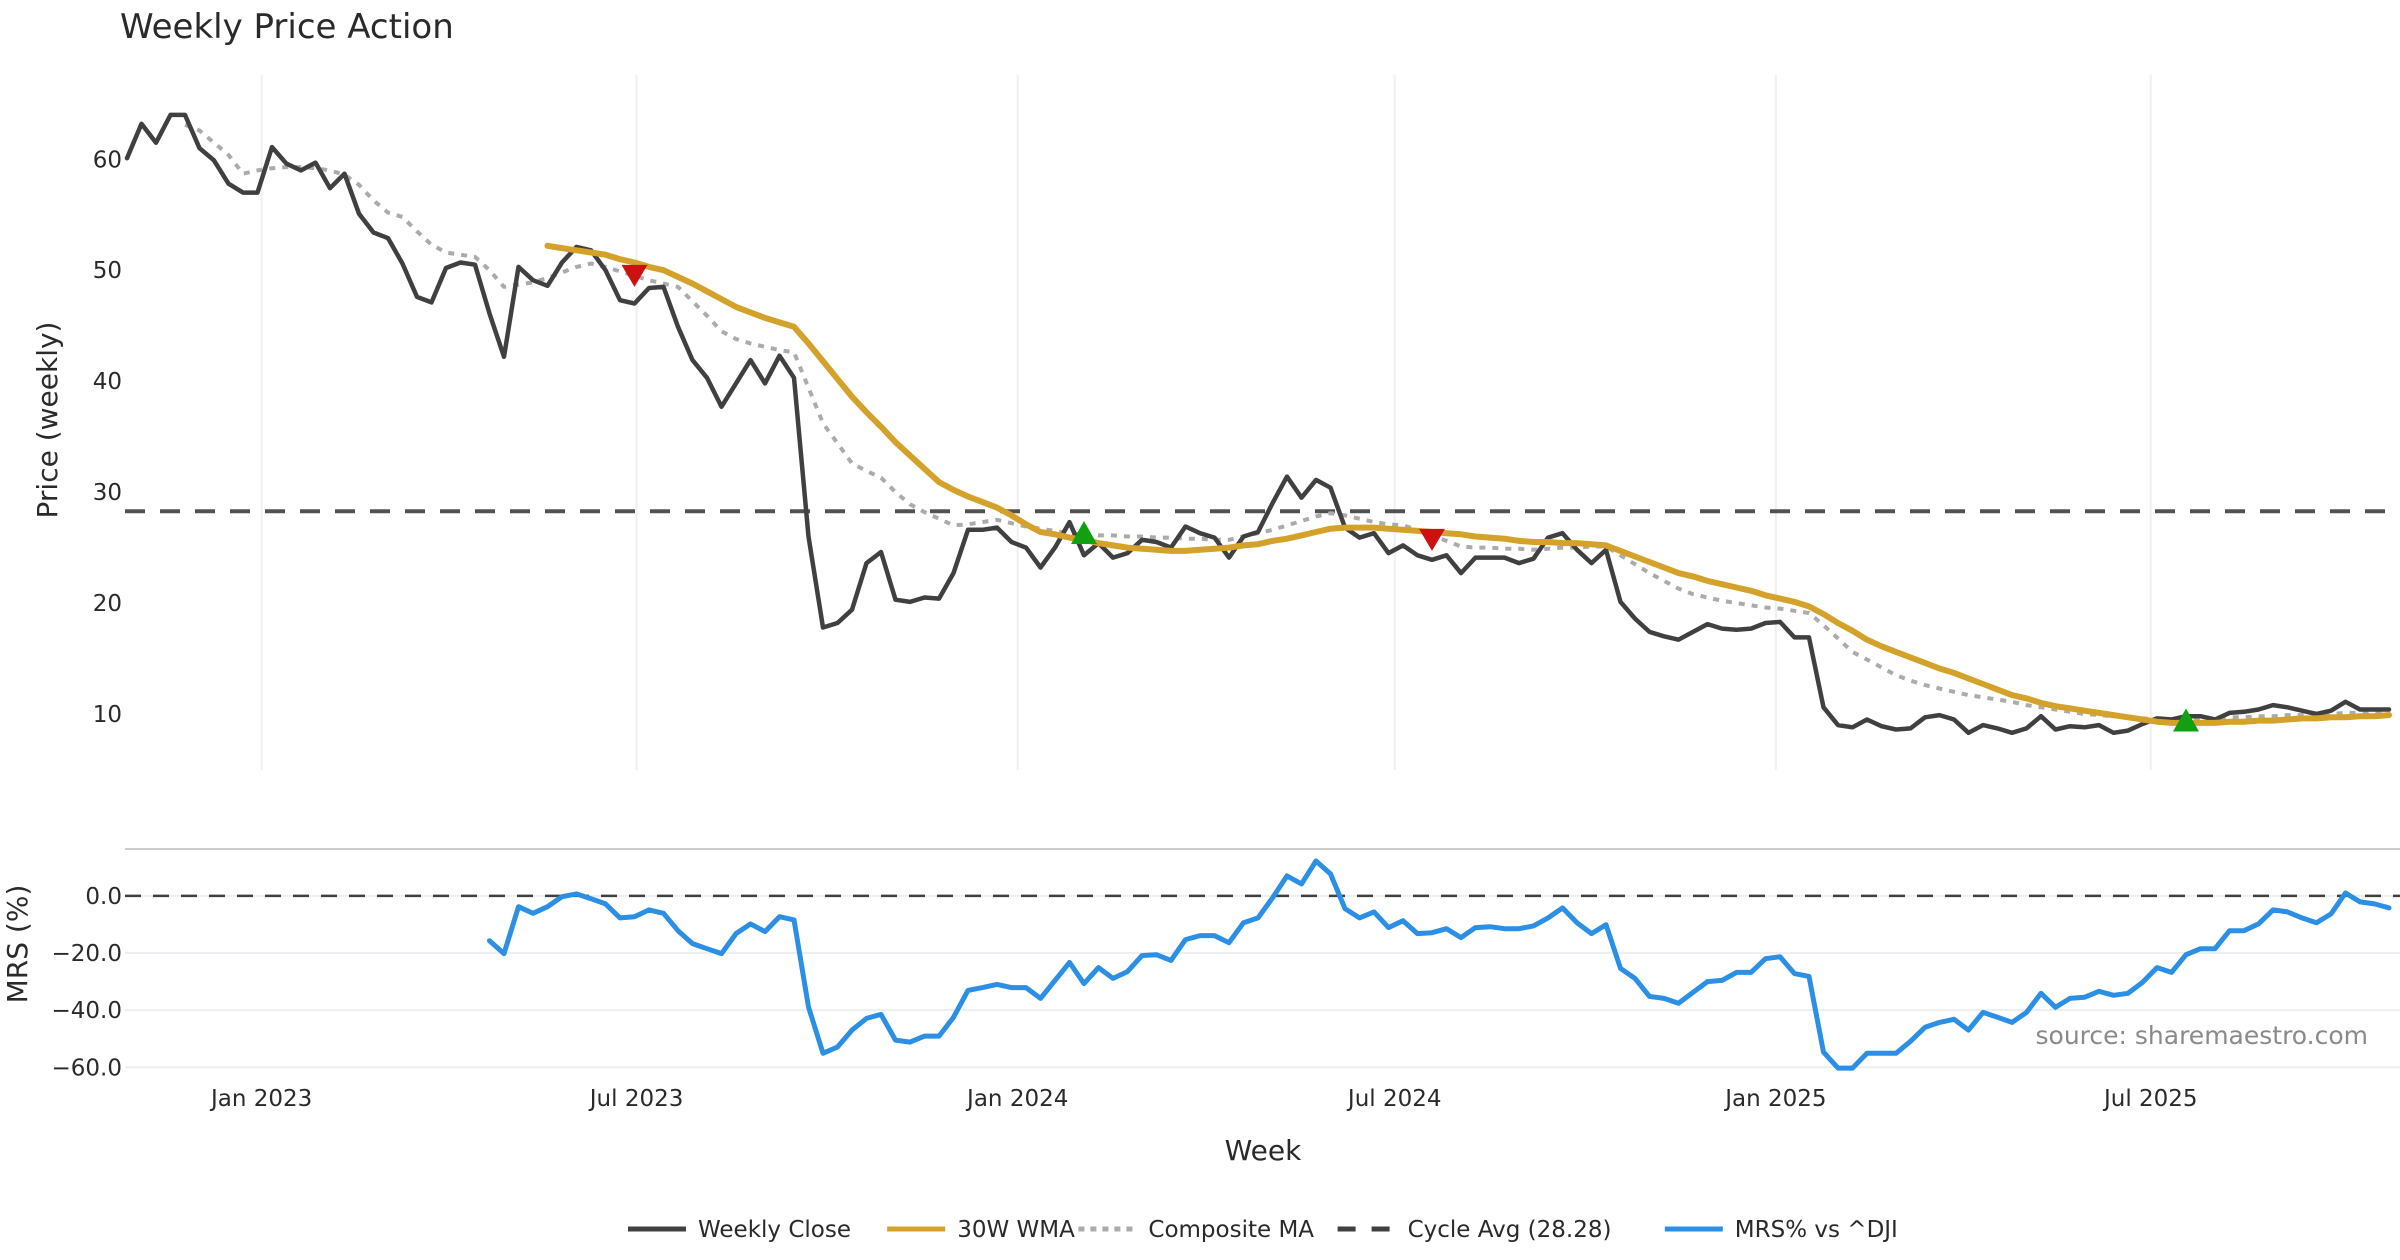  I want to click on price-y-tick-label: 10, so click(107, 715).